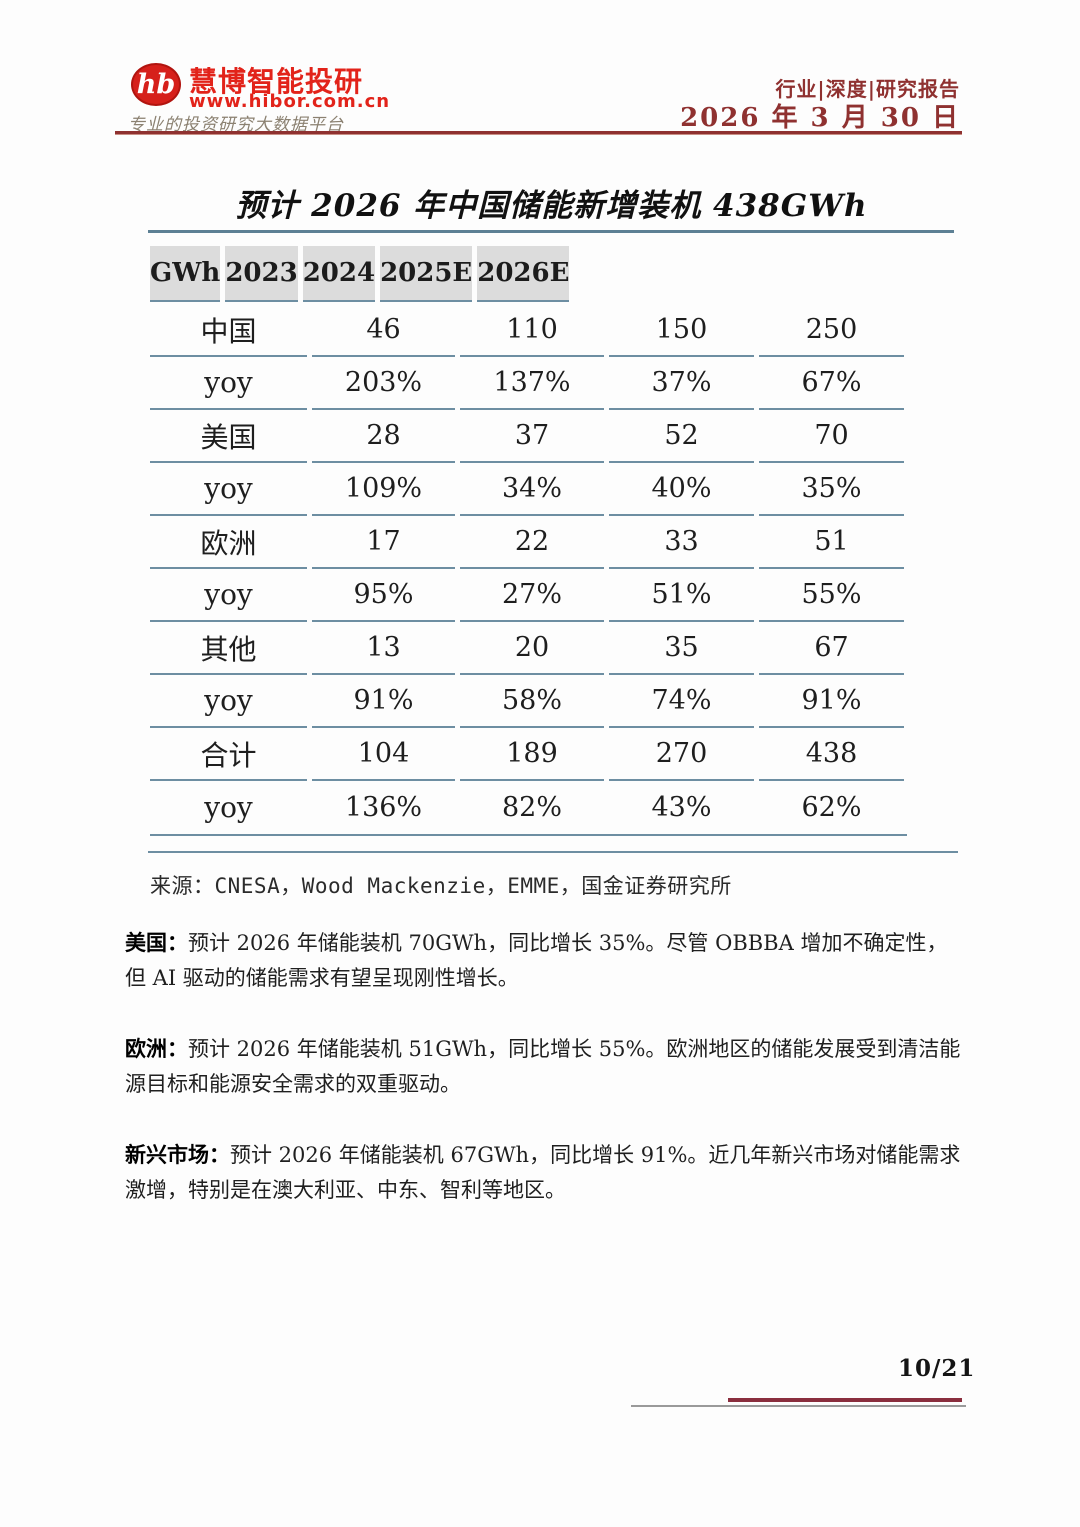  What do you see at coordinates (867, 89) in the screenshot?
I see `report-type-label: 行业|深度|研究报告` at bounding box center [867, 89].